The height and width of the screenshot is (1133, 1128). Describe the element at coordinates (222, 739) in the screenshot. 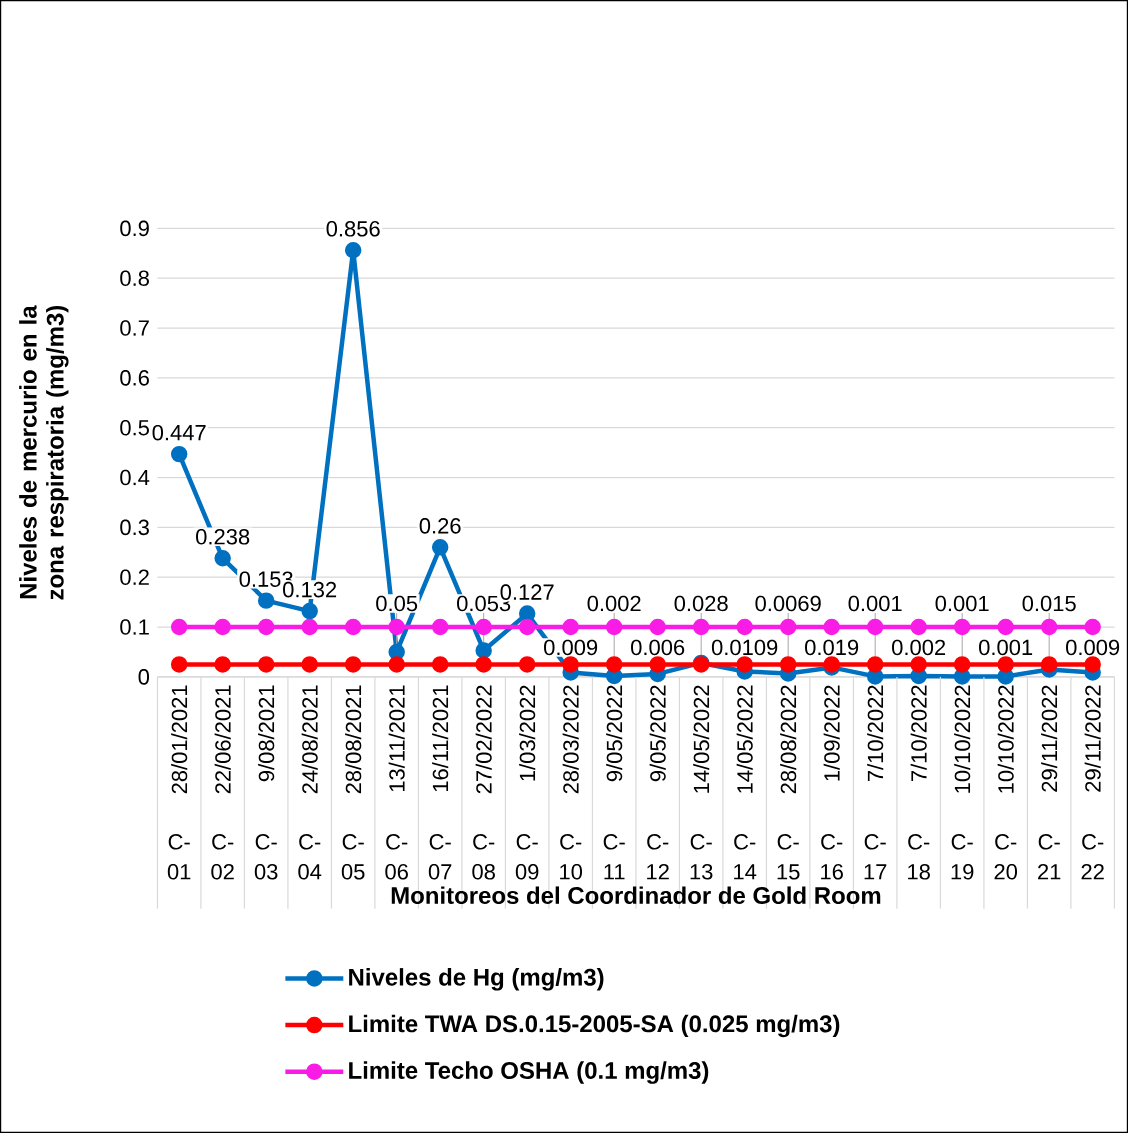

I see `x-tick-label: 22/06/2021` at that location.